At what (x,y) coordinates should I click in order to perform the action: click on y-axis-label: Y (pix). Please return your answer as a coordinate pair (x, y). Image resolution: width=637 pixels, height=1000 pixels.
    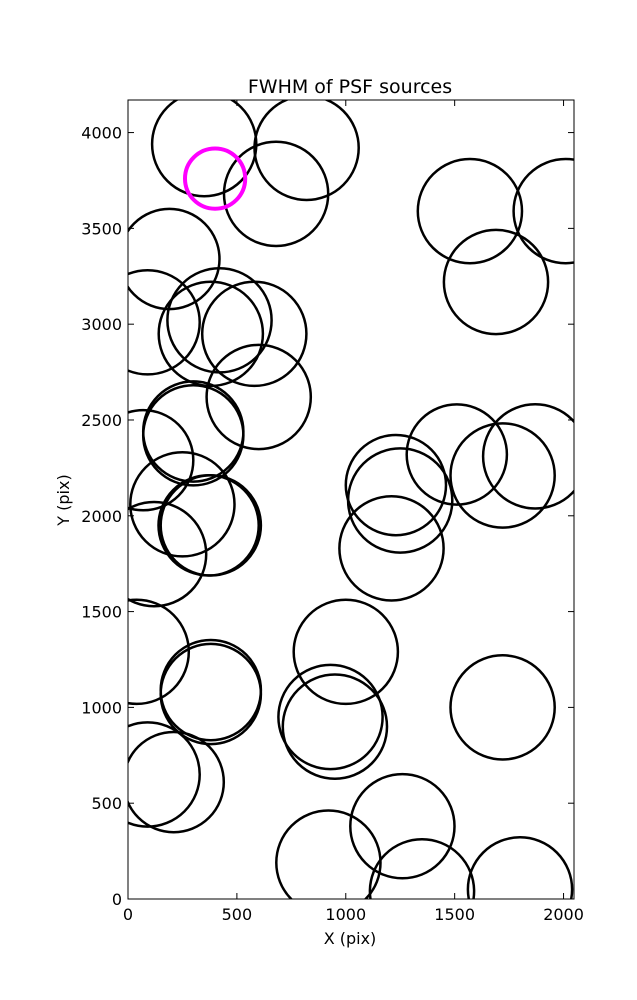
    Looking at the image, I should click on (63, 500).